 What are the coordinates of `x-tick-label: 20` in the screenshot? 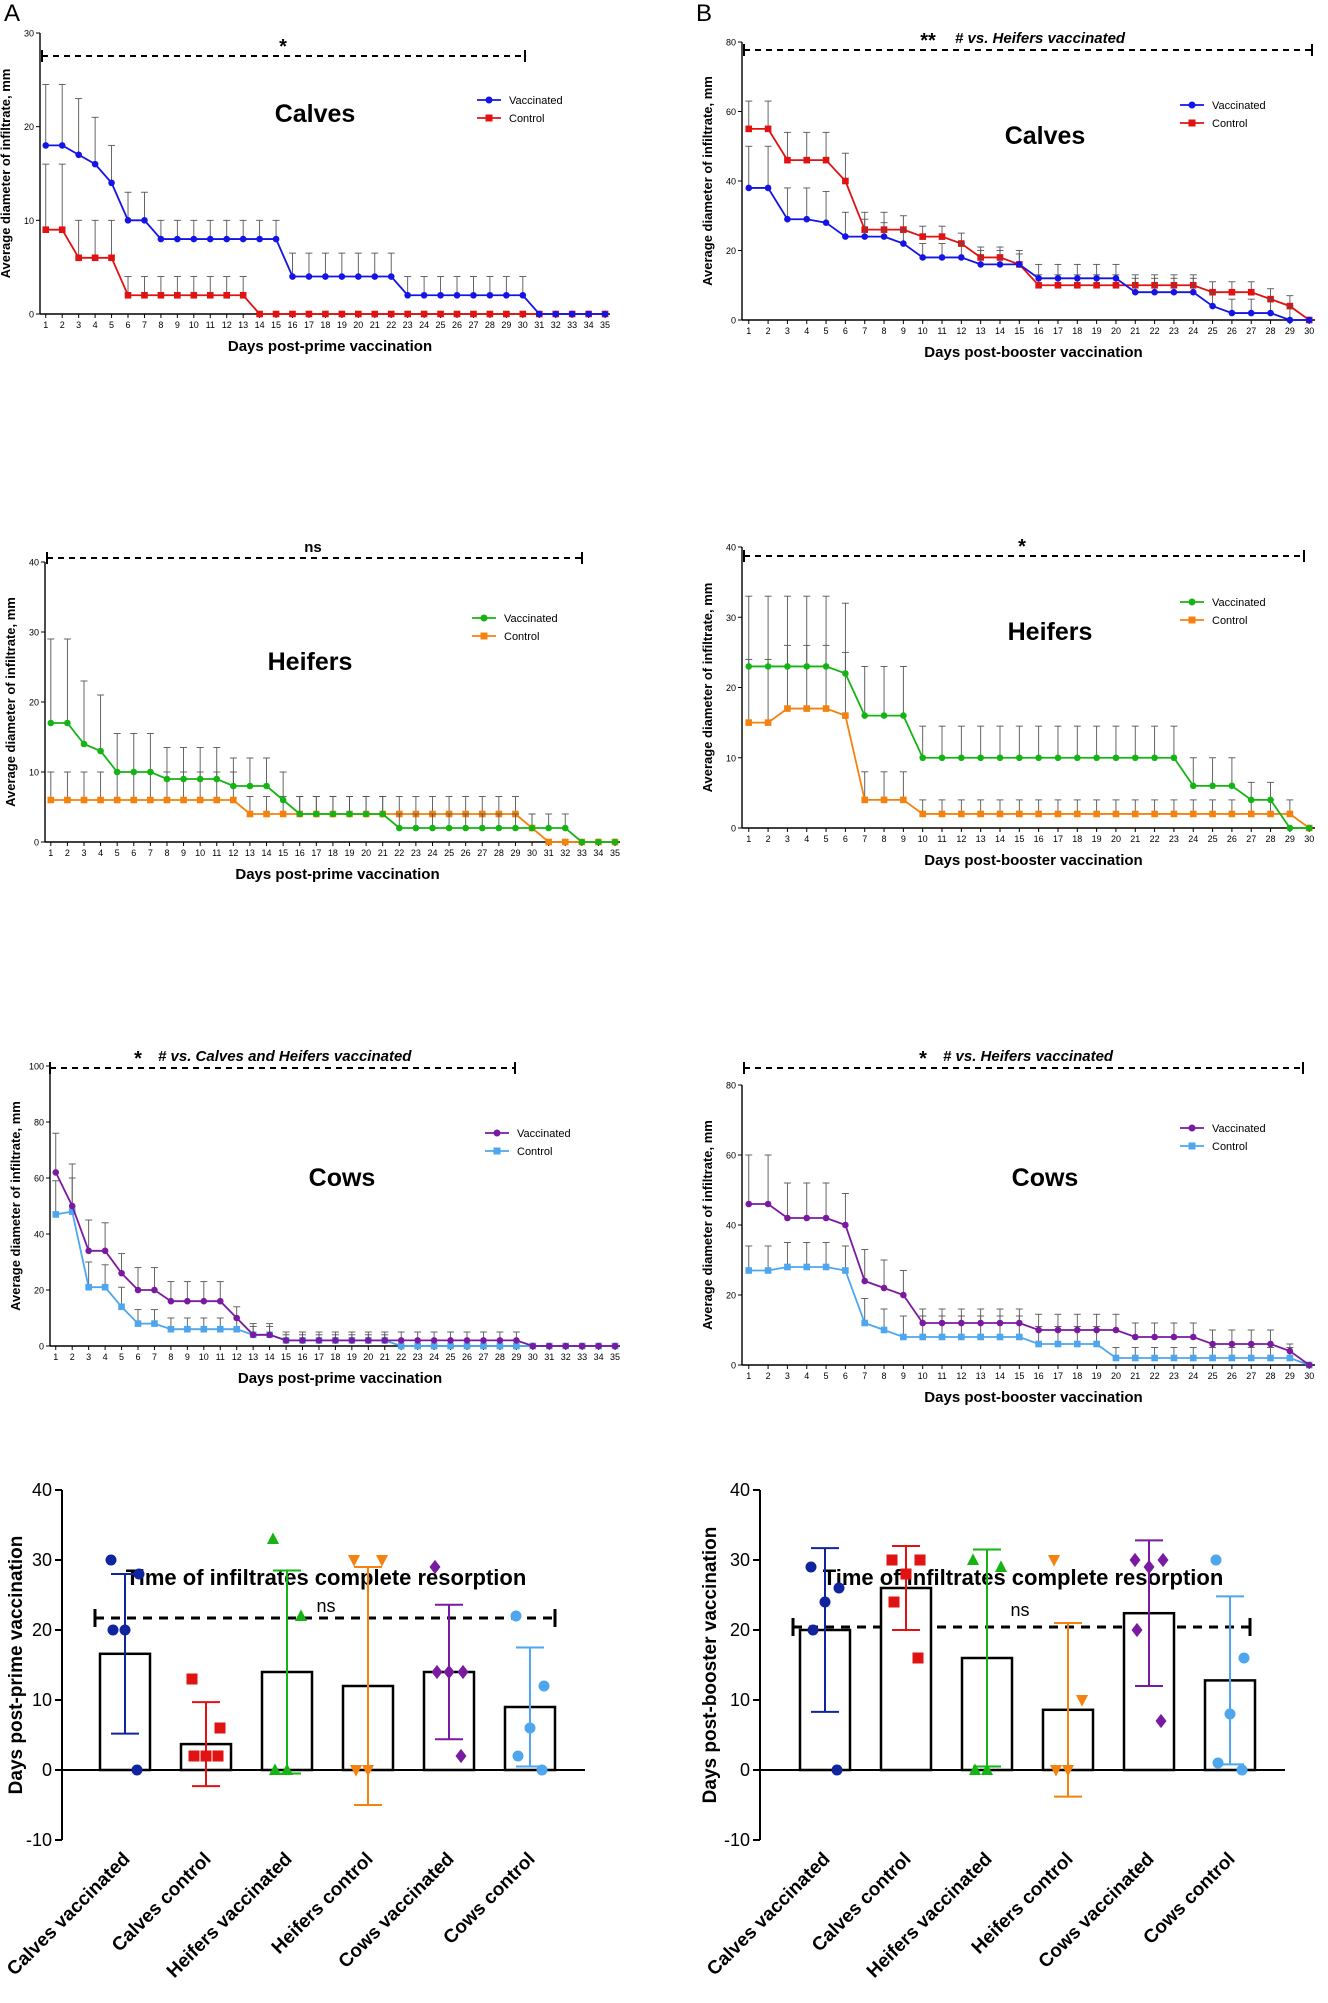 It's located at (368, 1357).